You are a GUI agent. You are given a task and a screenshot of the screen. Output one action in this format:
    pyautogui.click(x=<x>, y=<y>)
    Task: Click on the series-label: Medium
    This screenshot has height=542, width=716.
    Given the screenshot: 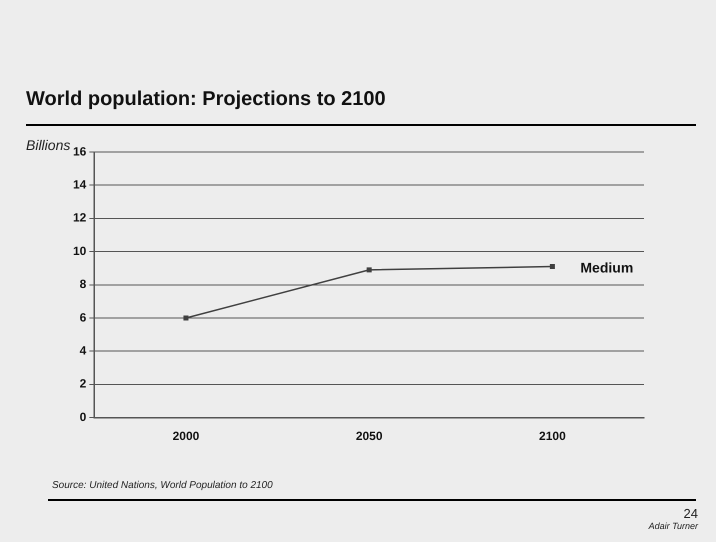 What is the action you would take?
    pyautogui.click(x=607, y=267)
    